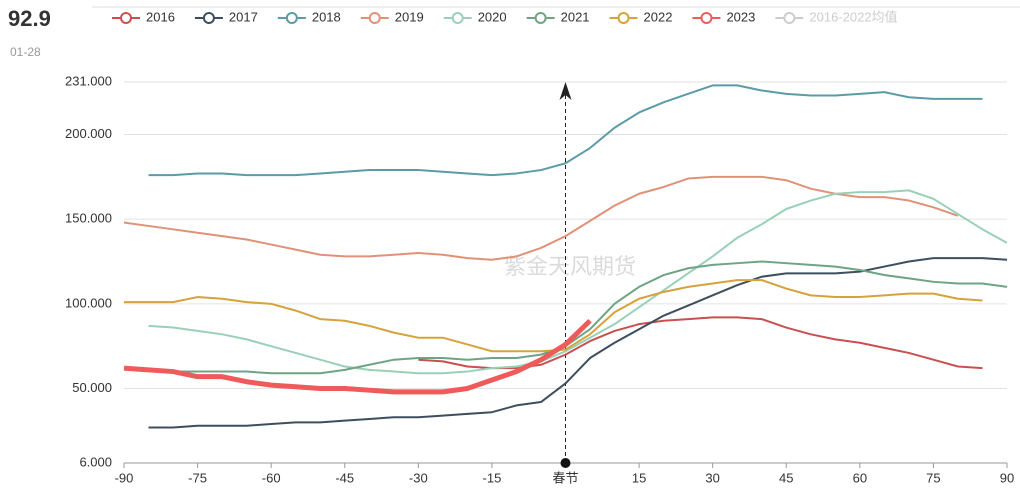  Describe the element at coordinates (570, 266) in the screenshot. I see `watermark: 紫金天风期货` at that location.